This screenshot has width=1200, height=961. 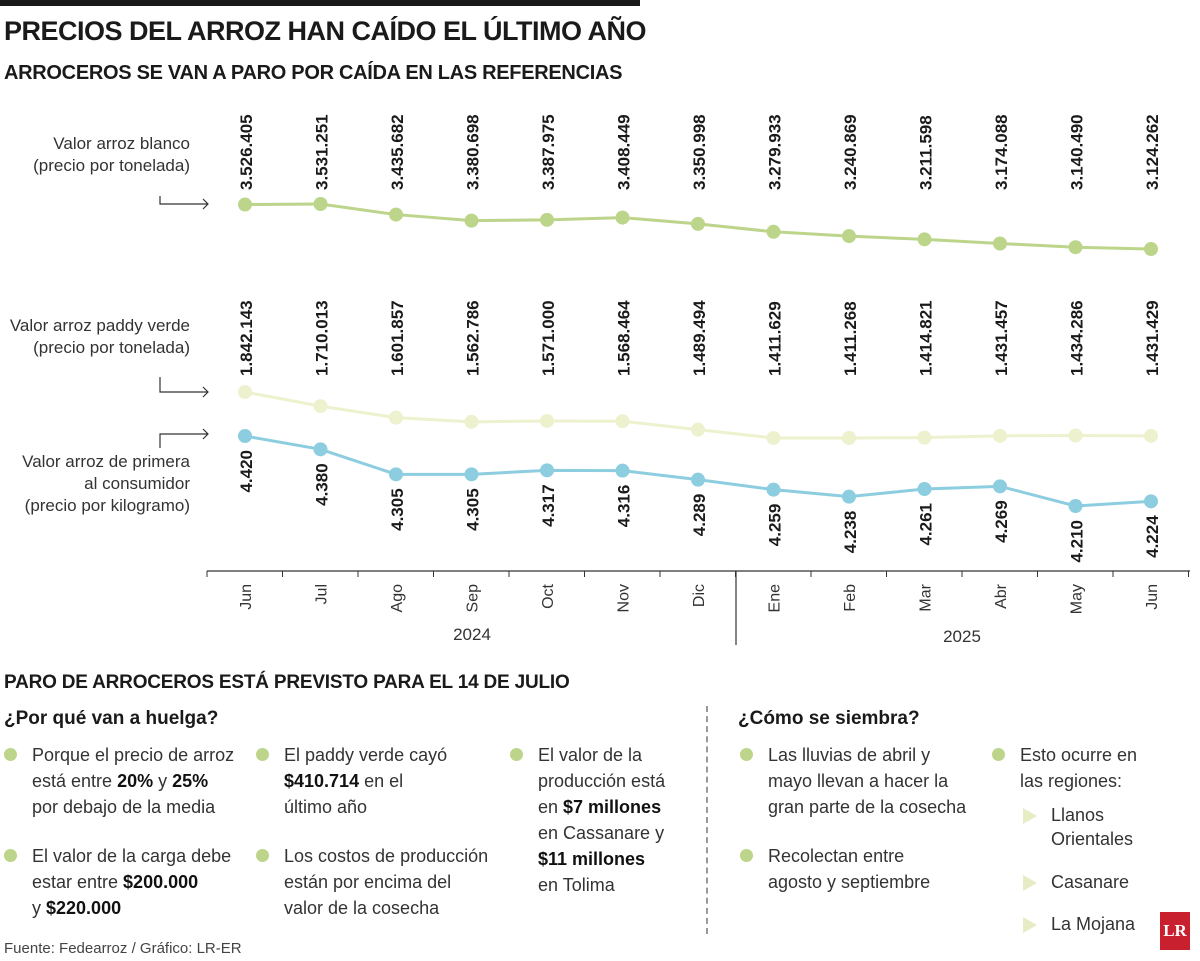 What do you see at coordinates (100, 155) in the screenshot?
I see `series-label-blanco: Valor arroz blanco (precio por tonelada)` at bounding box center [100, 155].